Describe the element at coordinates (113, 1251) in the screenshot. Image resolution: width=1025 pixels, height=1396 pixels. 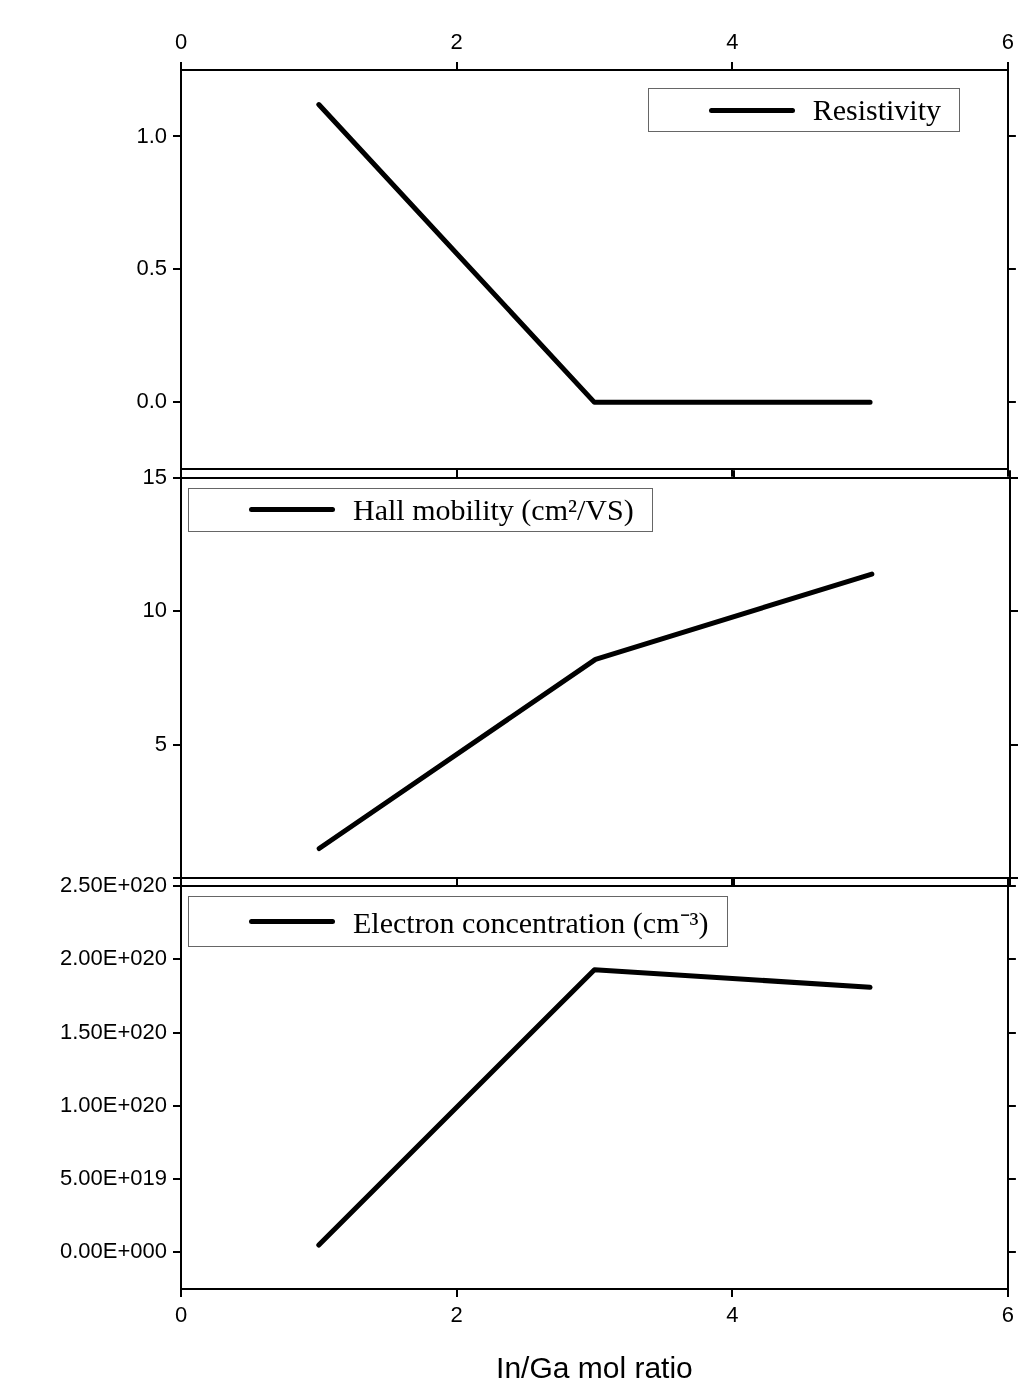
I see `y-tick-label: 0.00E+000` at that location.